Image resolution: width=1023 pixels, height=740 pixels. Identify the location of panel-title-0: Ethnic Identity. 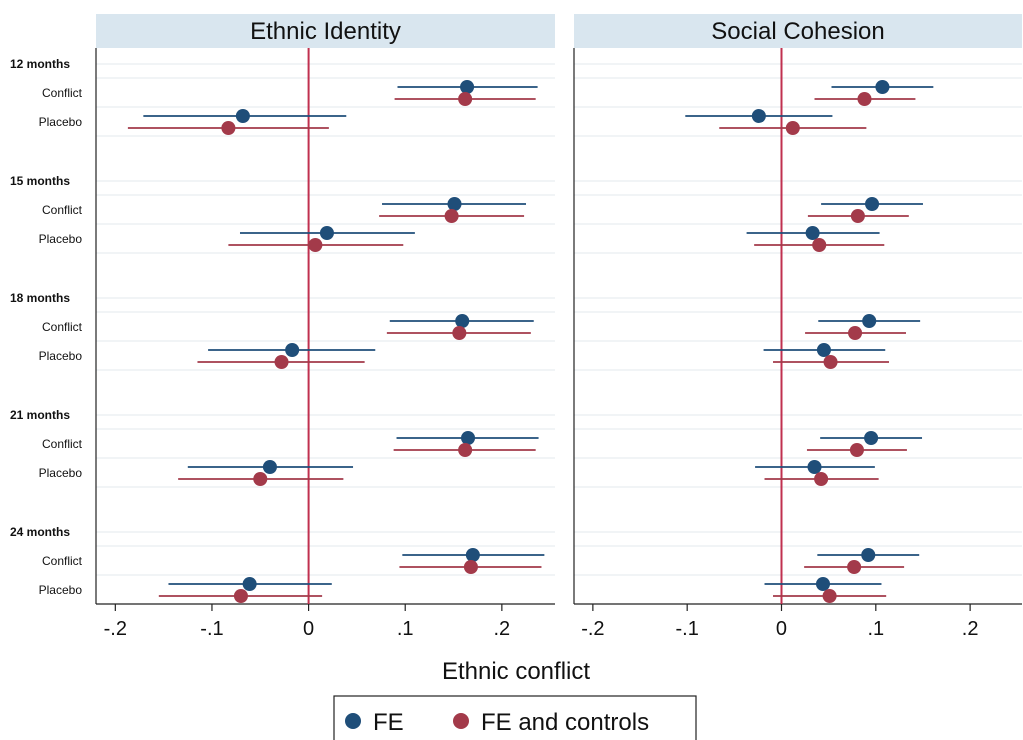
(325, 31).